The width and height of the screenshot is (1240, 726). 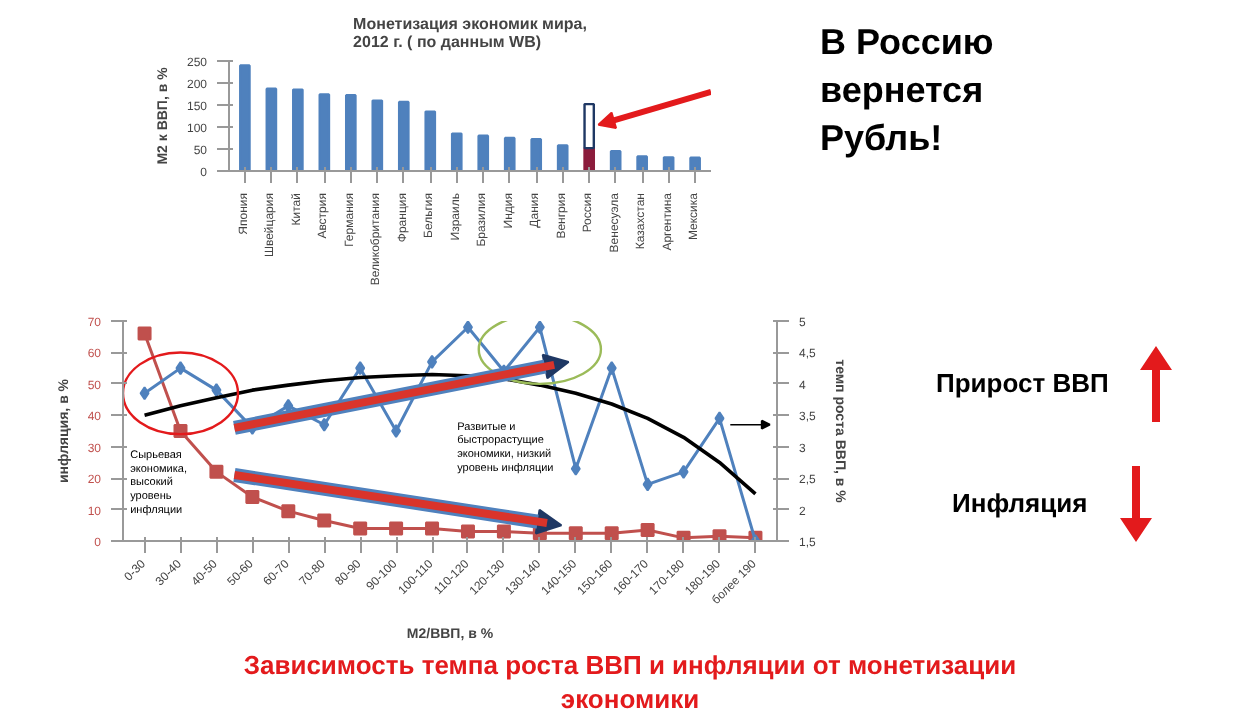 I want to click on text: Зависимость темпа роста ВВП и инфляции от монетизации экономики, so click(x=630, y=682).